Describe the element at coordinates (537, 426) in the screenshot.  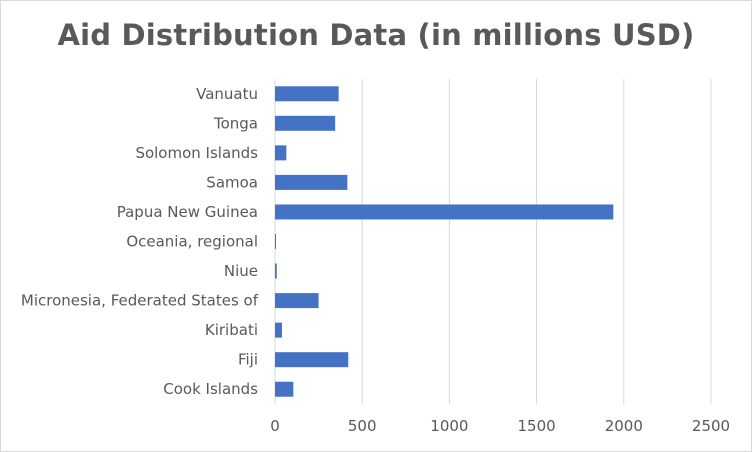
I see `x-tick-label: 1500` at that location.